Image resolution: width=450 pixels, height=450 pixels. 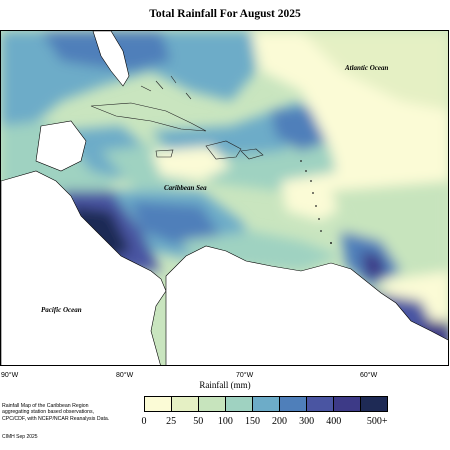 I want to click on legend-ticks: 0 25 50 100 150 200 300 400 500+, so click(x=225, y=422).